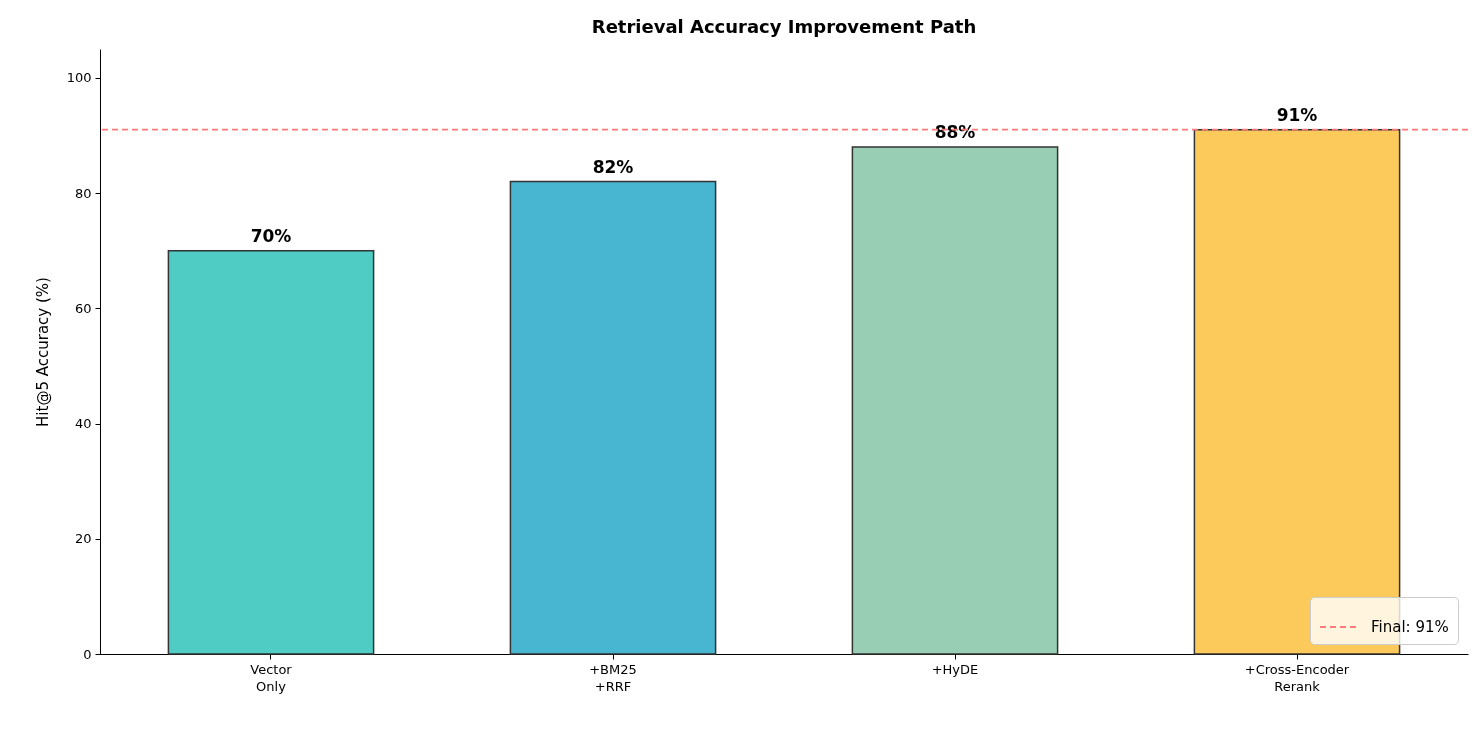 The image size is (1483, 734). What do you see at coordinates (271, 235) in the screenshot?
I see `data-label: 70%` at bounding box center [271, 235].